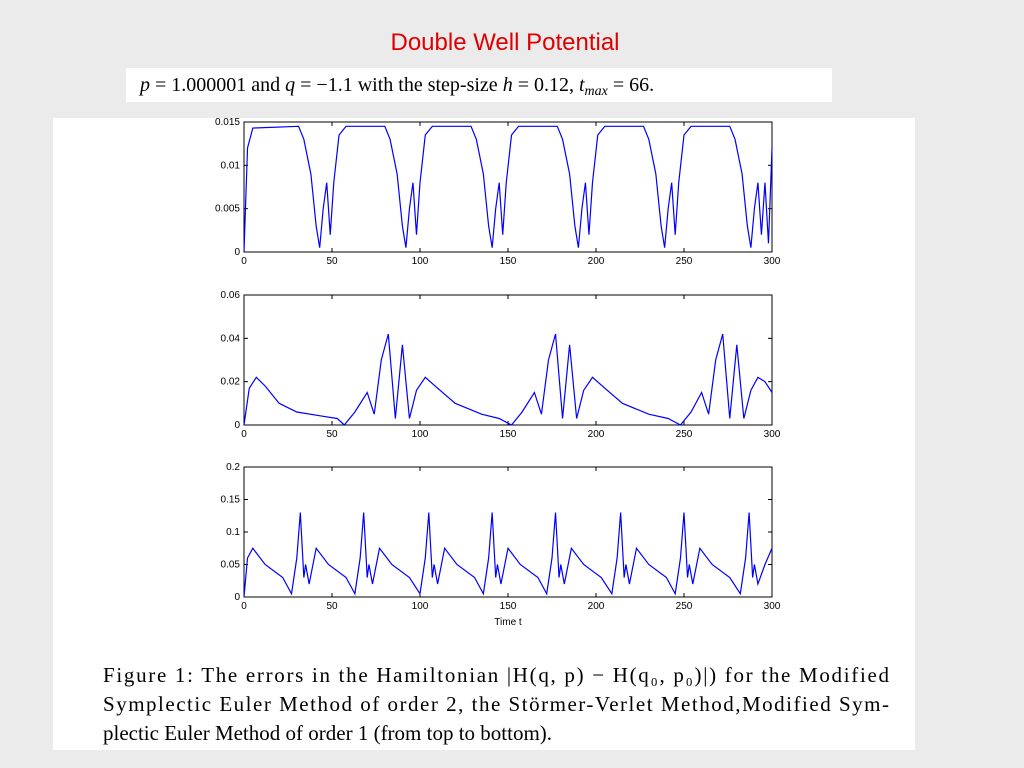 The height and width of the screenshot is (768, 1024). Describe the element at coordinates (631, 85) in the screenshot. I see `subtitle-part: = 66.` at that location.